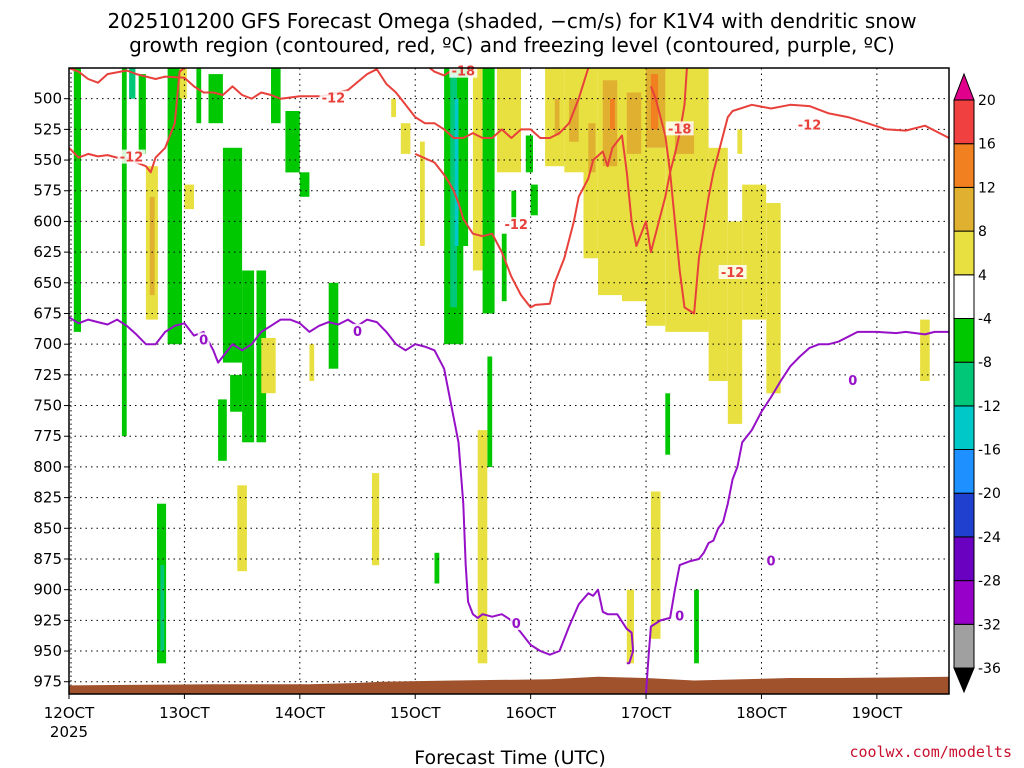  What do you see at coordinates (47, 252) in the screenshot?
I see `y-tick-label-625: 625` at bounding box center [47, 252].